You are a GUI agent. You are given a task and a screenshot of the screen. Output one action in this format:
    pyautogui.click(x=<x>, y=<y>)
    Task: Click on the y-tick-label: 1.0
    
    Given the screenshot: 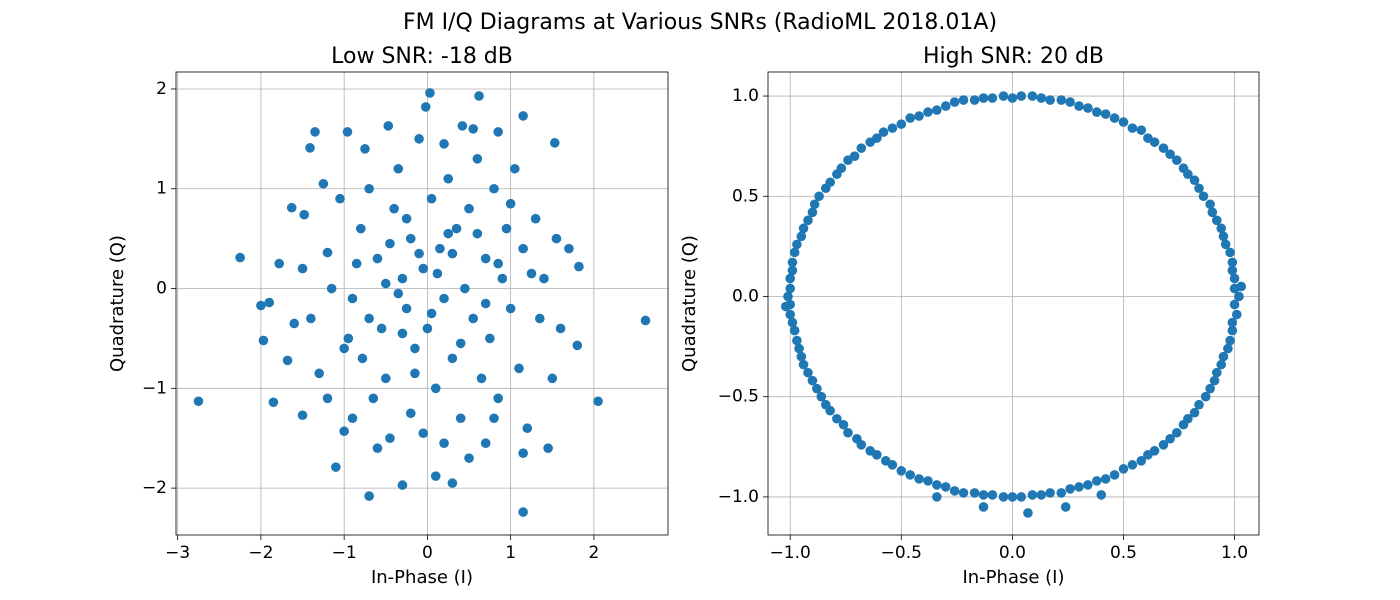 What is the action you would take?
    pyautogui.click(x=745, y=96)
    